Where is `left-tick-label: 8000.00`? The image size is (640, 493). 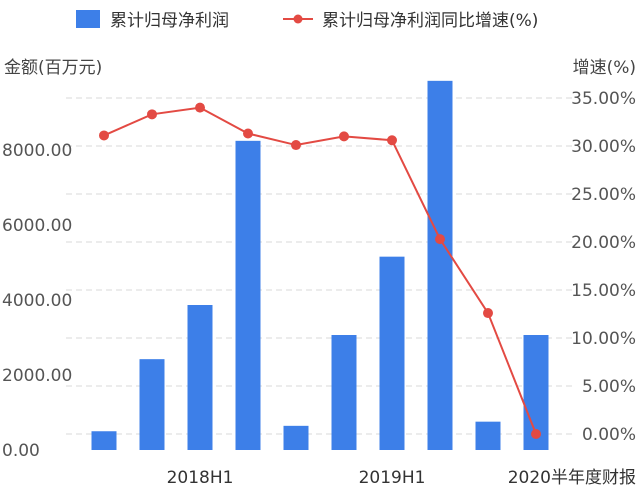 left-tick-label: 8000.00 is located at coordinates (37, 151).